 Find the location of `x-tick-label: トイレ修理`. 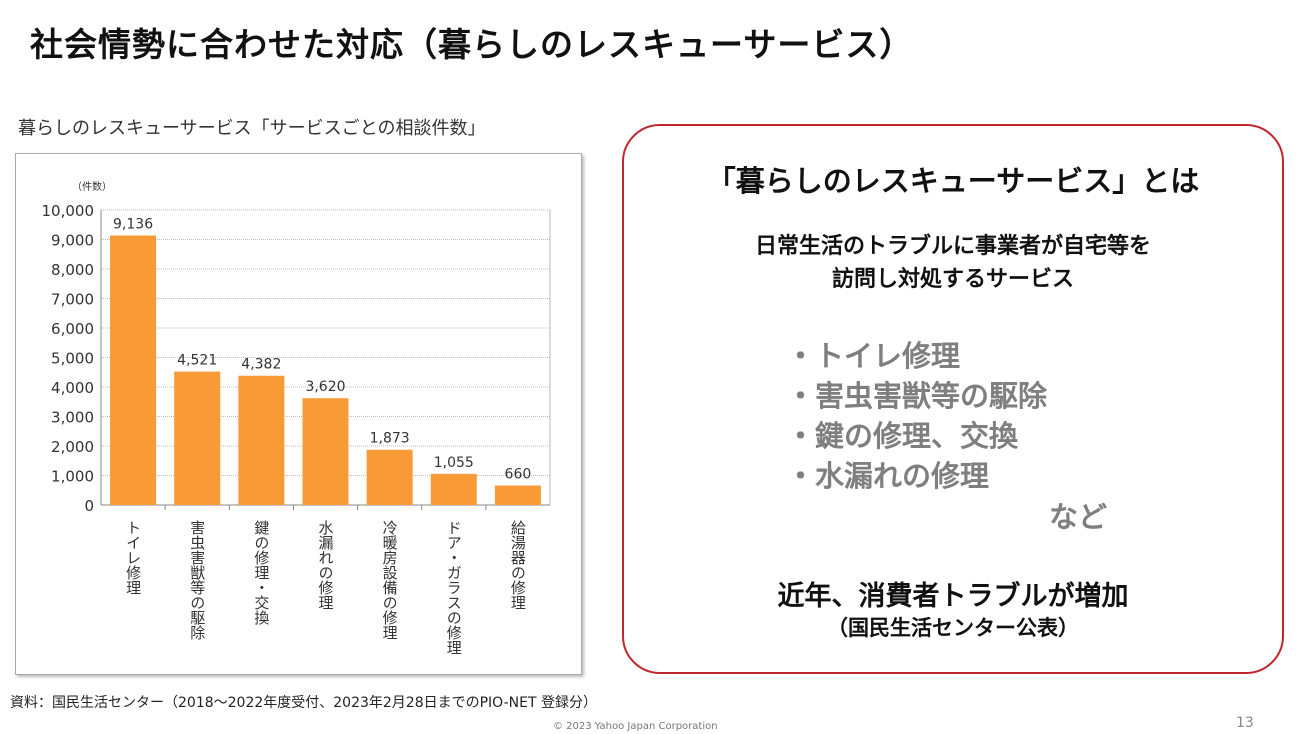

x-tick-label: トイレ修理 is located at coordinates (133, 557).